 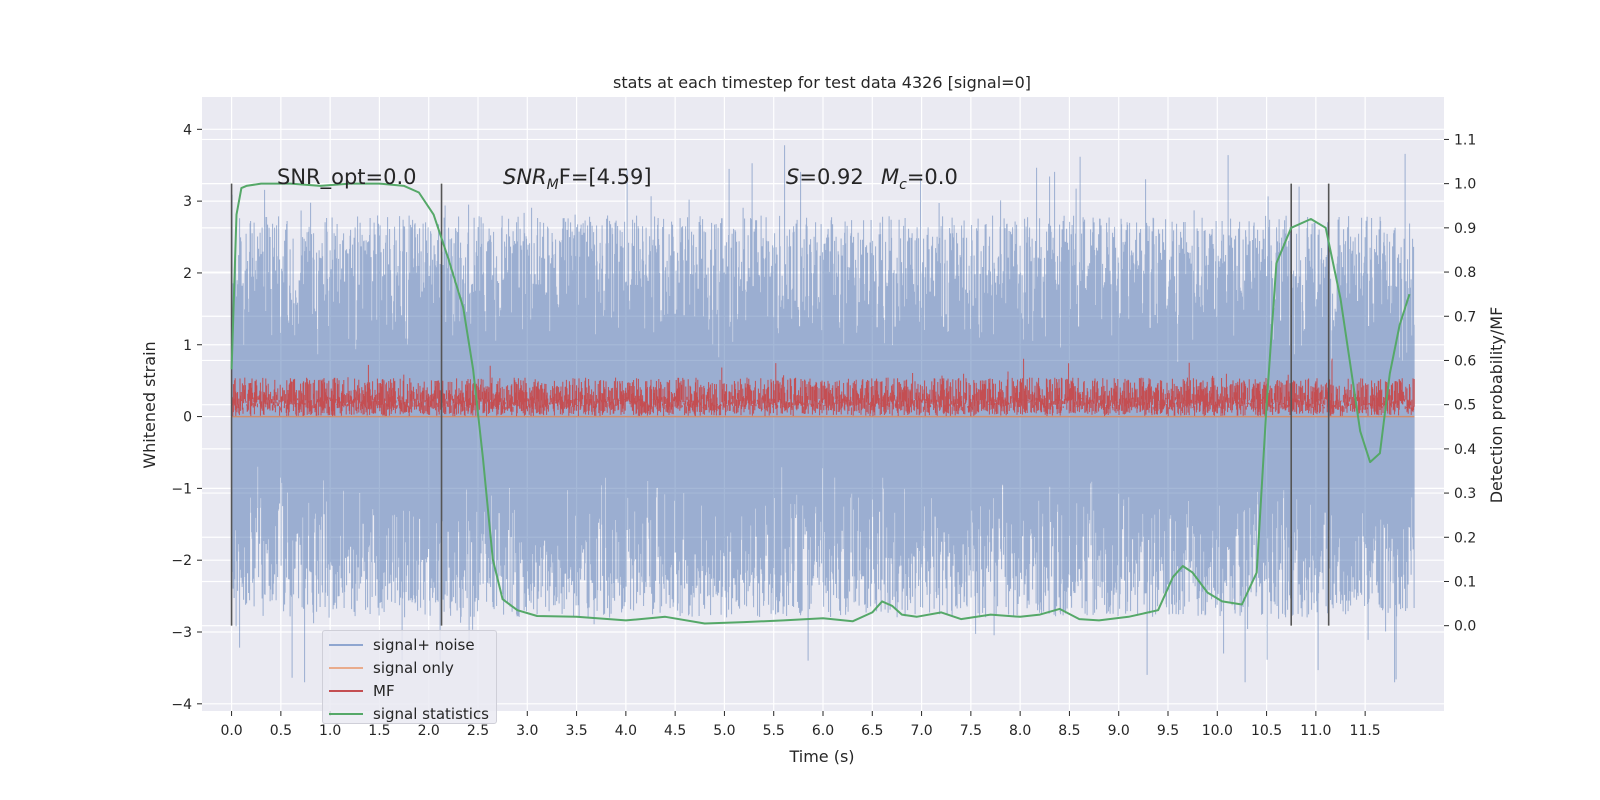 I want to click on y-left-tick-label: −2, so click(x=181, y=561).